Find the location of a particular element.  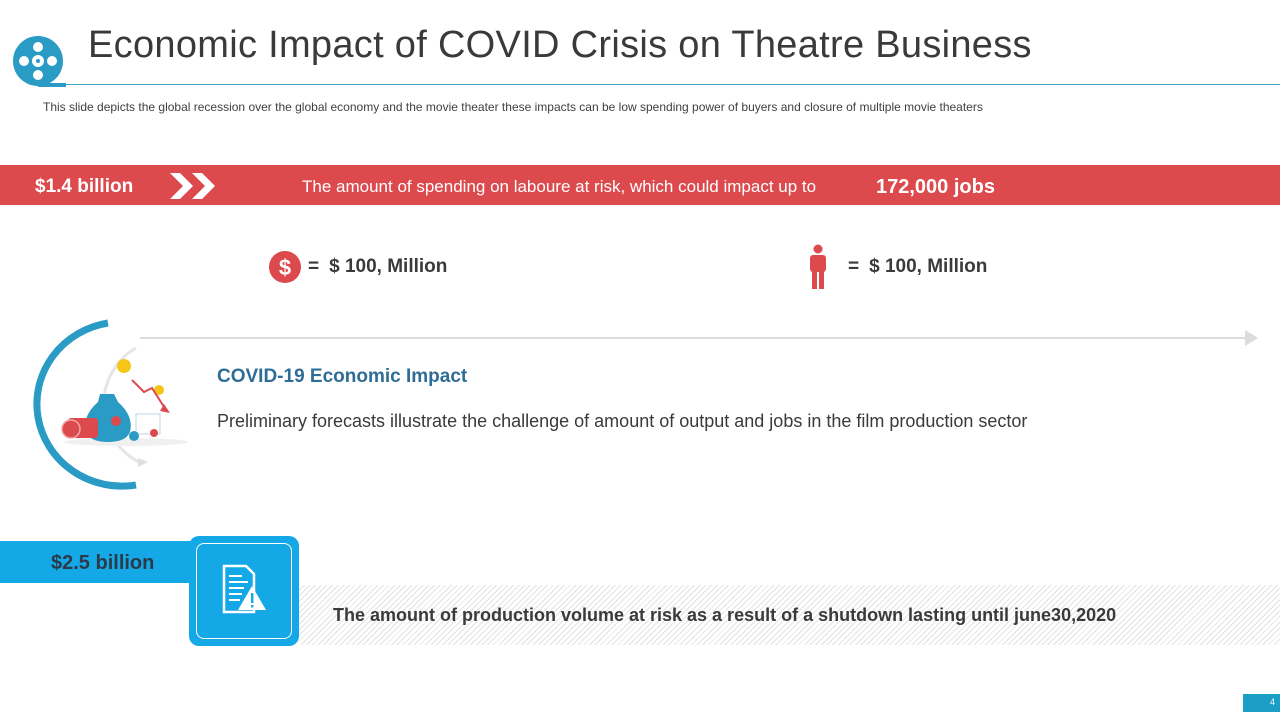

person-icon is located at coordinates (818, 266).